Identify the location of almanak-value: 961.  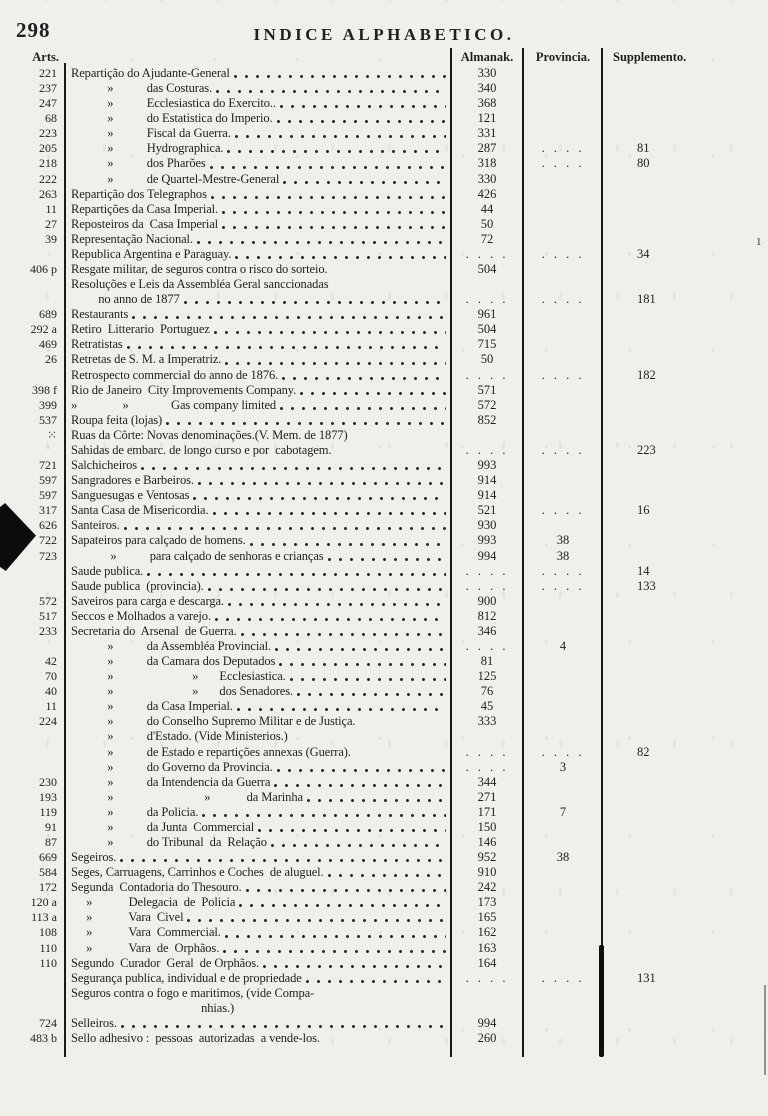
(487, 314).